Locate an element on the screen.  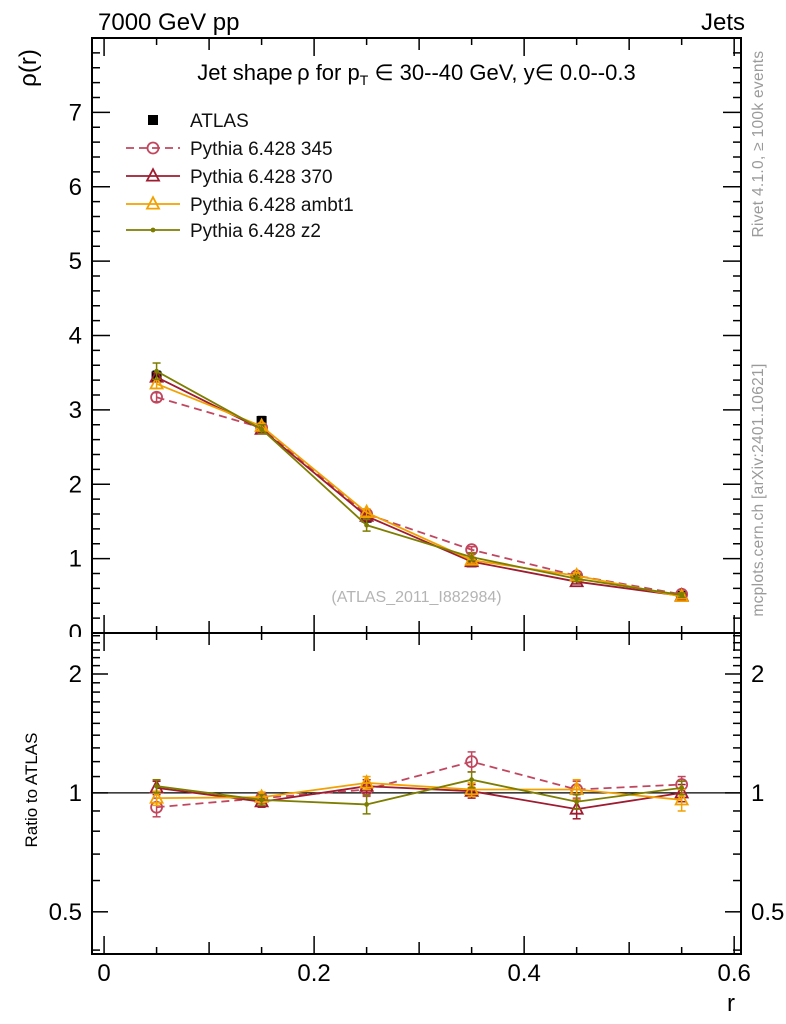
analysis-group-header: Jets is located at coordinates (722, 22).